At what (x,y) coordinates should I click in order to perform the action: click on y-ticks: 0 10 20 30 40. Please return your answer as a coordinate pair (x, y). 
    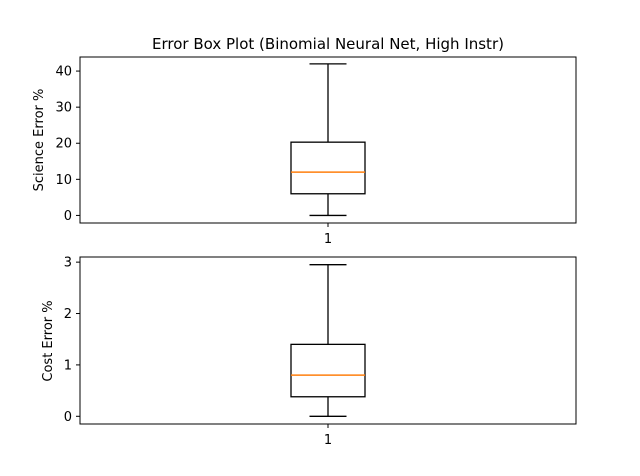
    Looking at the image, I should click on (67, 144).